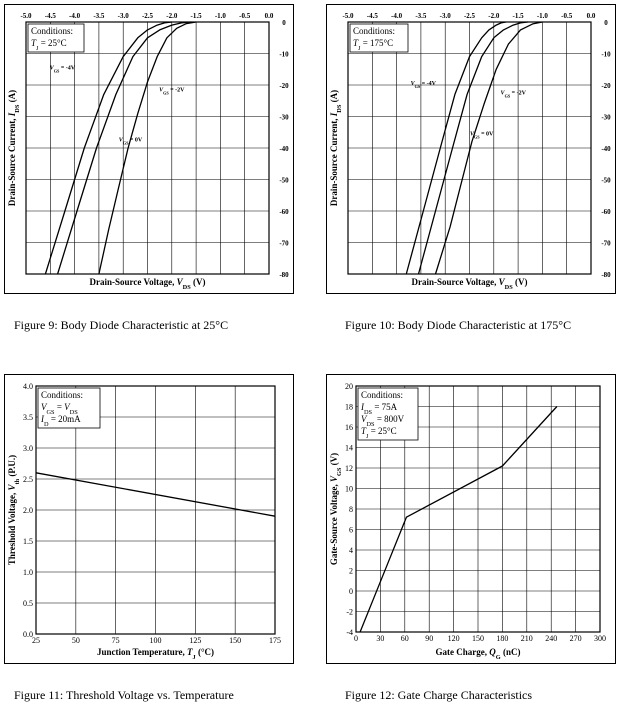 The image size is (620, 710). Describe the element at coordinates (36, 640) in the screenshot. I see `x-tick-label: 25` at that location.